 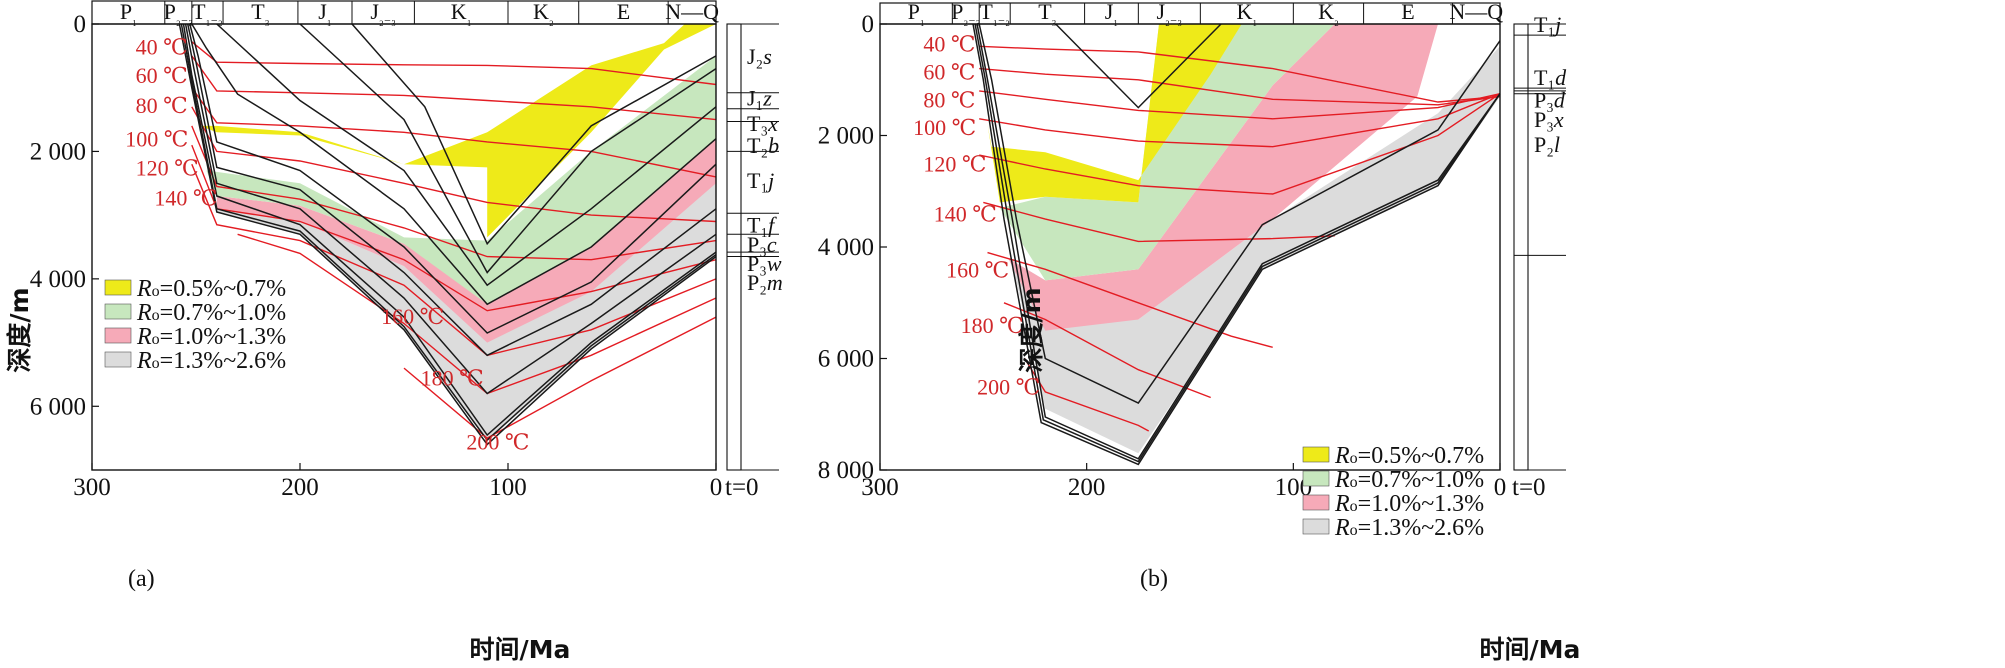 What do you see at coordinates (19, 329) in the screenshot?
I see `panel-a-y-axis-title: 深度/m` at bounding box center [19, 329].